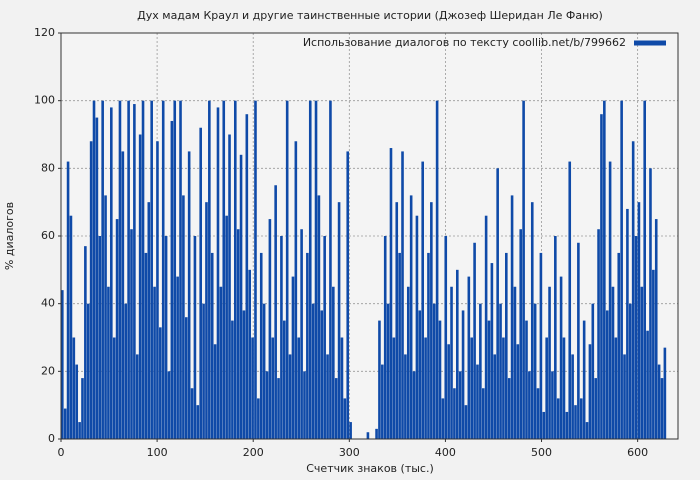 The width and height of the screenshot is (700, 480). What do you see at coordinates (48, 167) in the screenshot?
I see `y-tick-label: 80` at bounding box center [48, 167].